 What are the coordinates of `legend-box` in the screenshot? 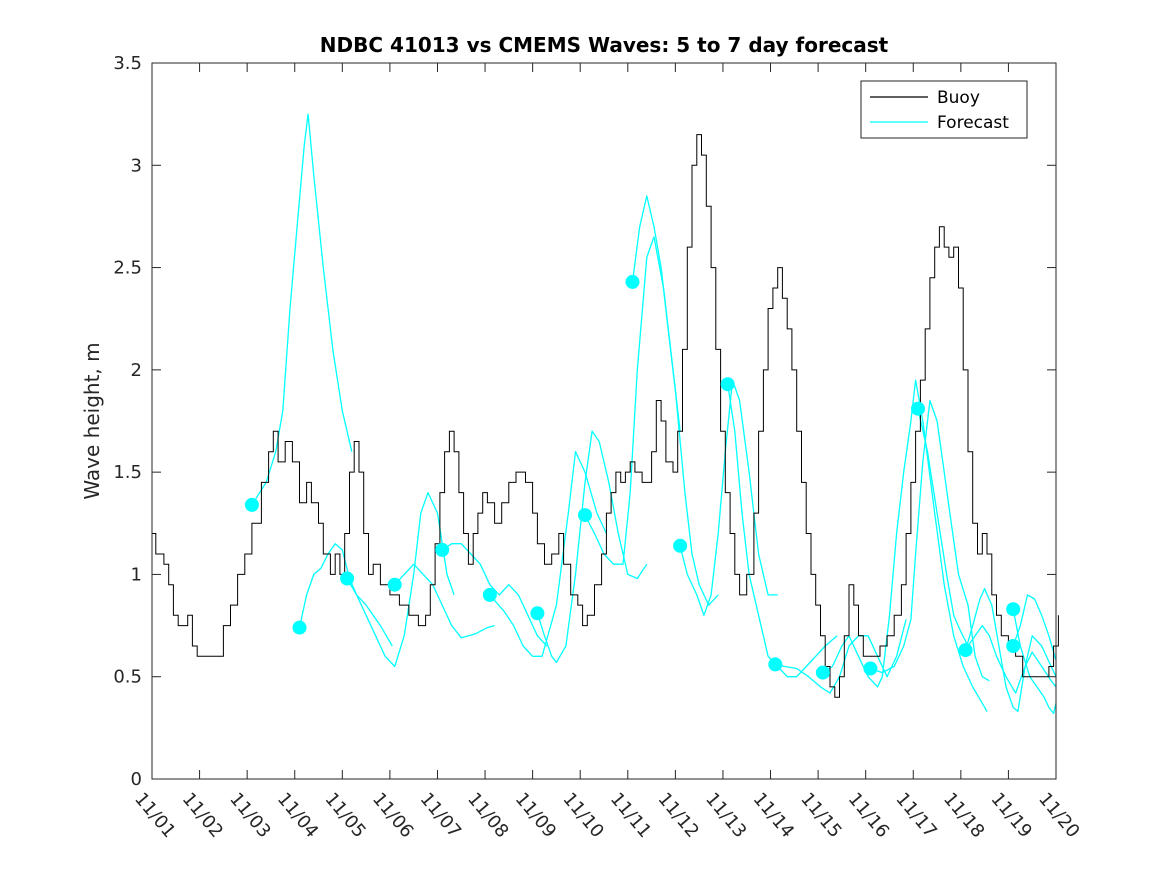 It's located at (944, 109).